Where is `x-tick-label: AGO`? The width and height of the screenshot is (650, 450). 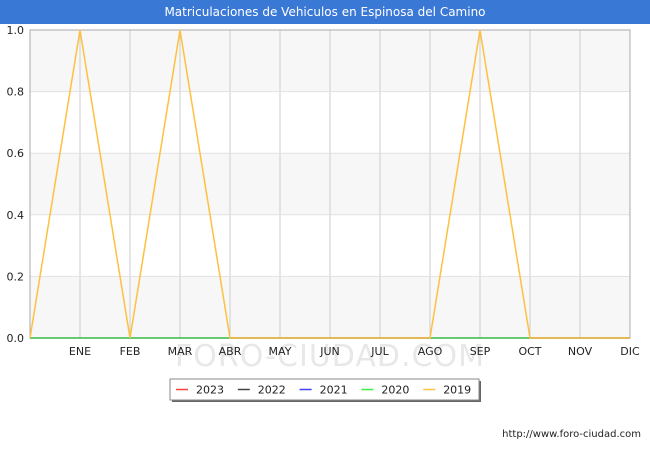
x-tick-label: AGO is located at coordinates (430, 351).